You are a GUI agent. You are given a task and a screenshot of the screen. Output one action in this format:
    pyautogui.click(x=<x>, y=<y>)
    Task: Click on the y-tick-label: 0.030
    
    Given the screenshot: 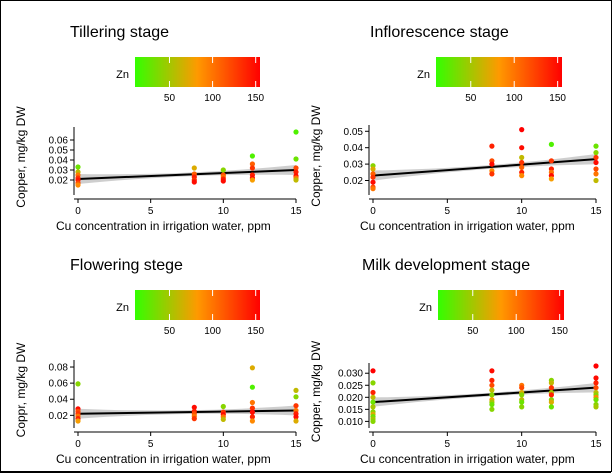 What is the action you would take?
    pyautogui.click(x=350, y=374)
    